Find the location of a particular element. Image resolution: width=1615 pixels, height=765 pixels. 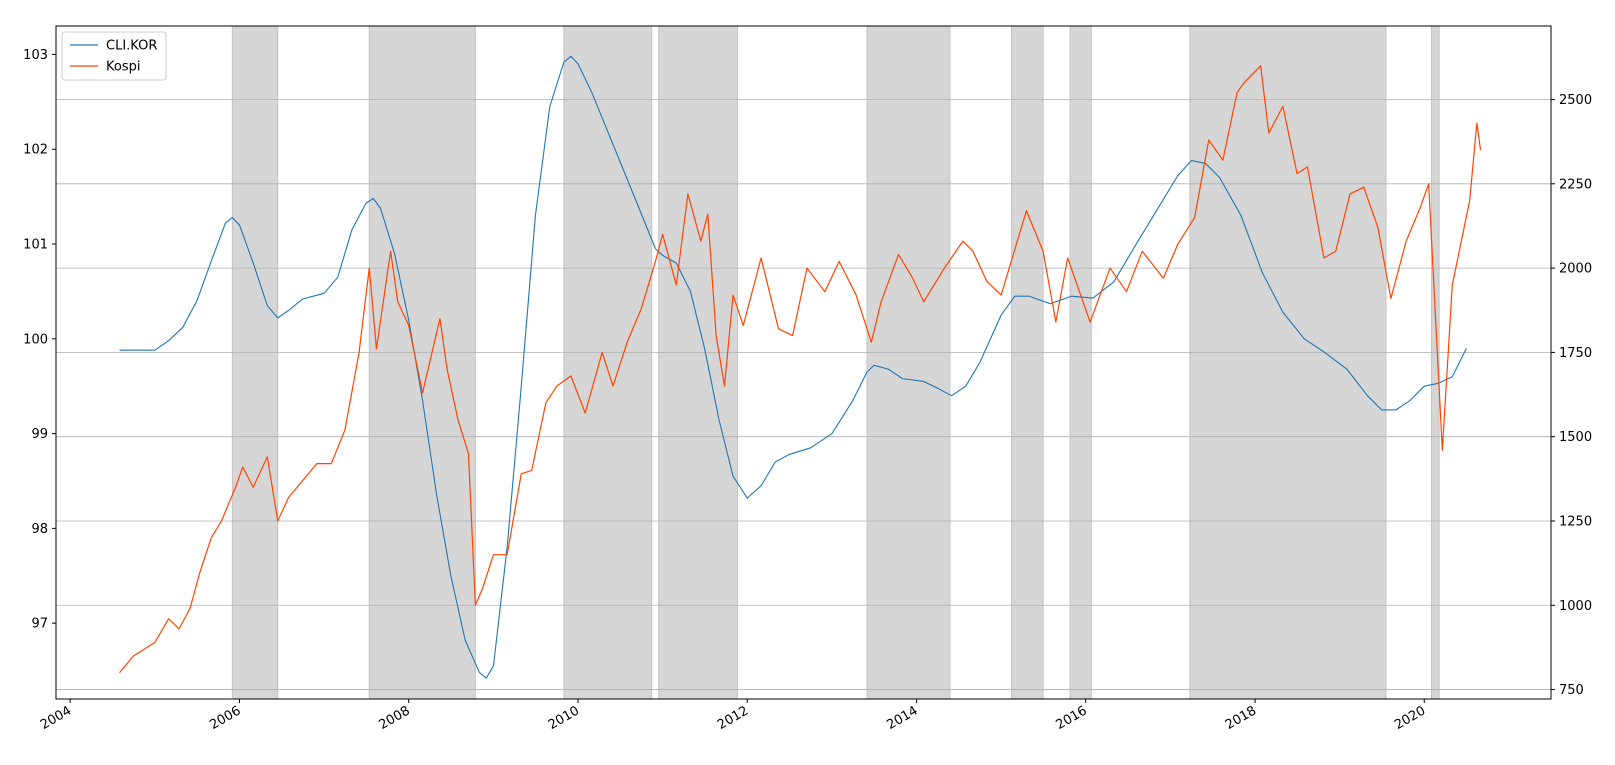

right-tick-label-1750: 1750 is located at coordinates (1575, 353).